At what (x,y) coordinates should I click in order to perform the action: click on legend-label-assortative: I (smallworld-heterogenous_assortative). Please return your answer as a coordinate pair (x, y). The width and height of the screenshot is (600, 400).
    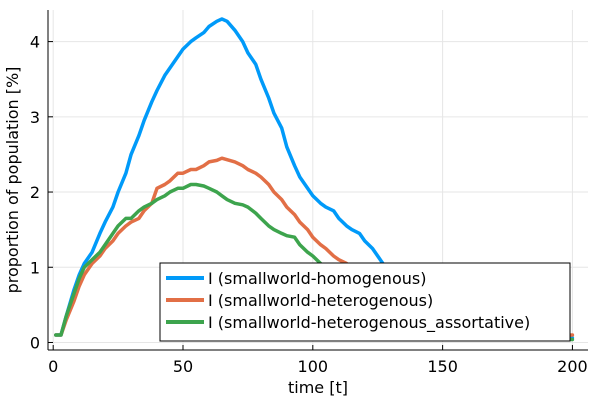
    Looking at the image, I should click on (369, 323).